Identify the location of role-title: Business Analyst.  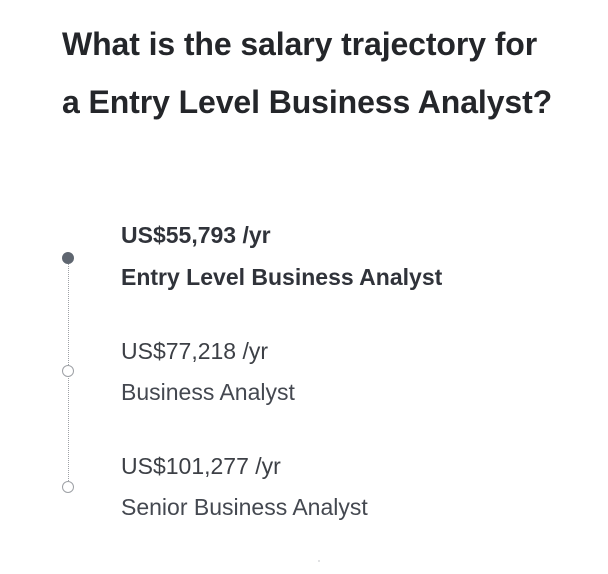
(208, 392).